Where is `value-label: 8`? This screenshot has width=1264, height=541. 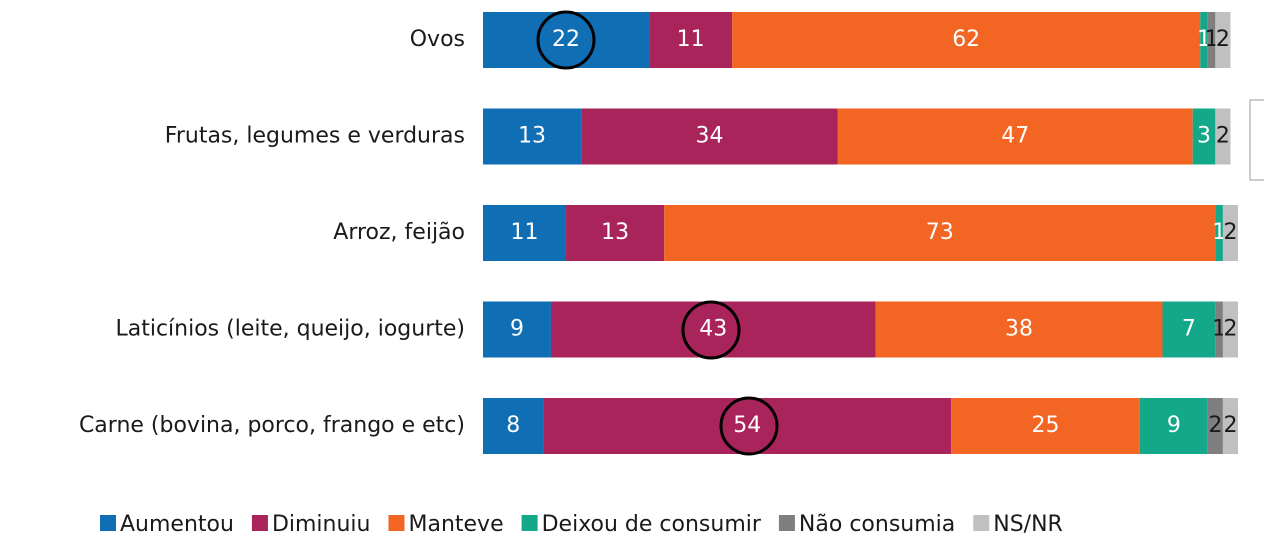
value-label: 8 is located at coordinates (513, 425).